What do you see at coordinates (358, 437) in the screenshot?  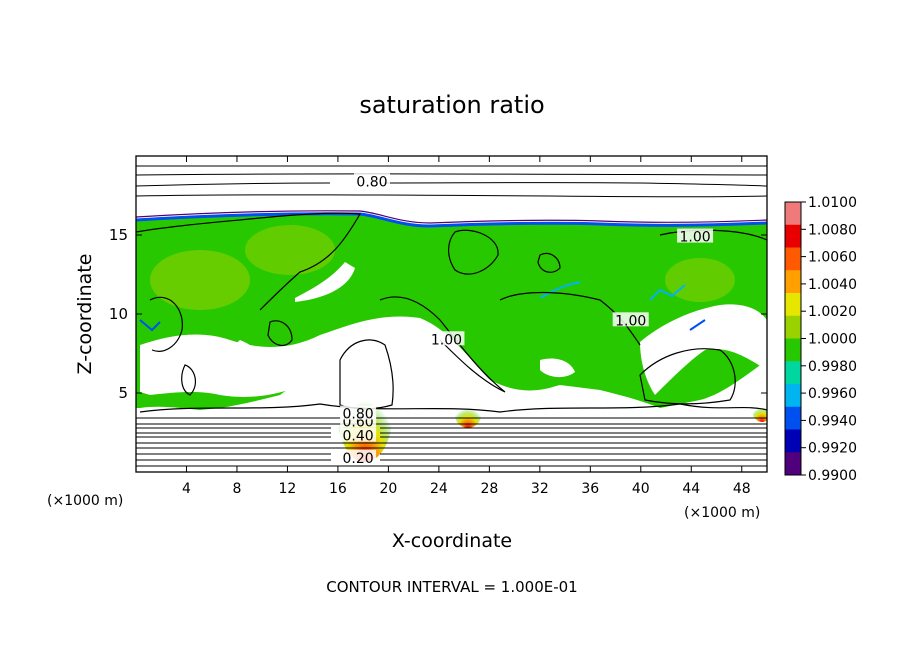 I see `contour-label: 0.40` at bounding box center [358, 437].